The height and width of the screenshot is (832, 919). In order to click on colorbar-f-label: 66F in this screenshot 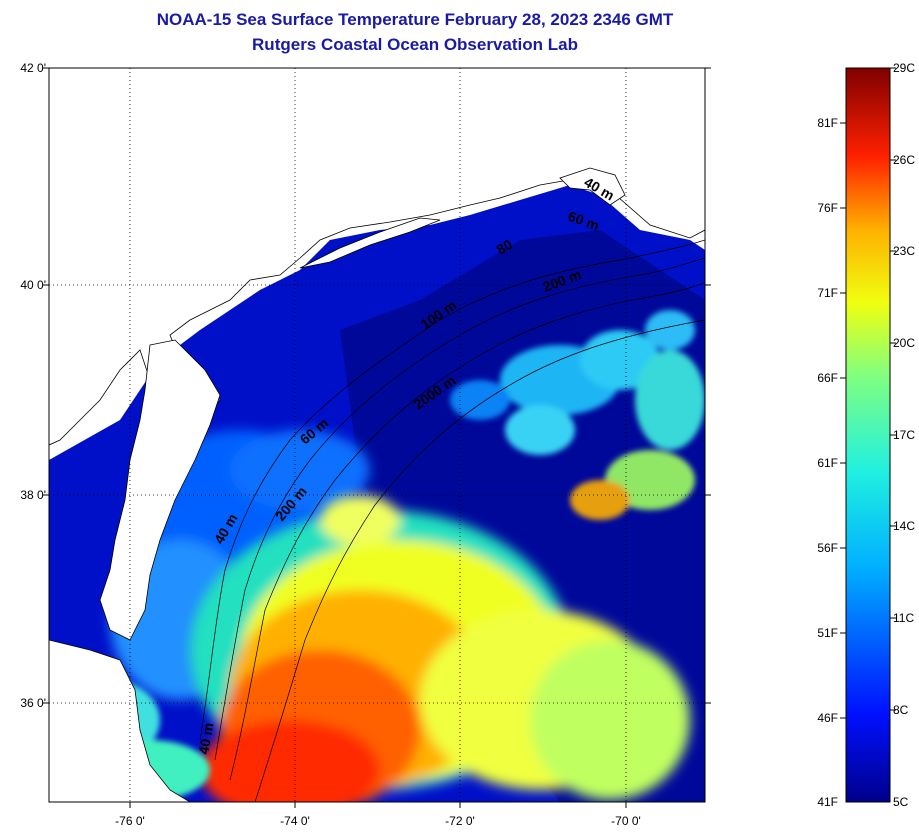, I will do `click(827, 378)`.